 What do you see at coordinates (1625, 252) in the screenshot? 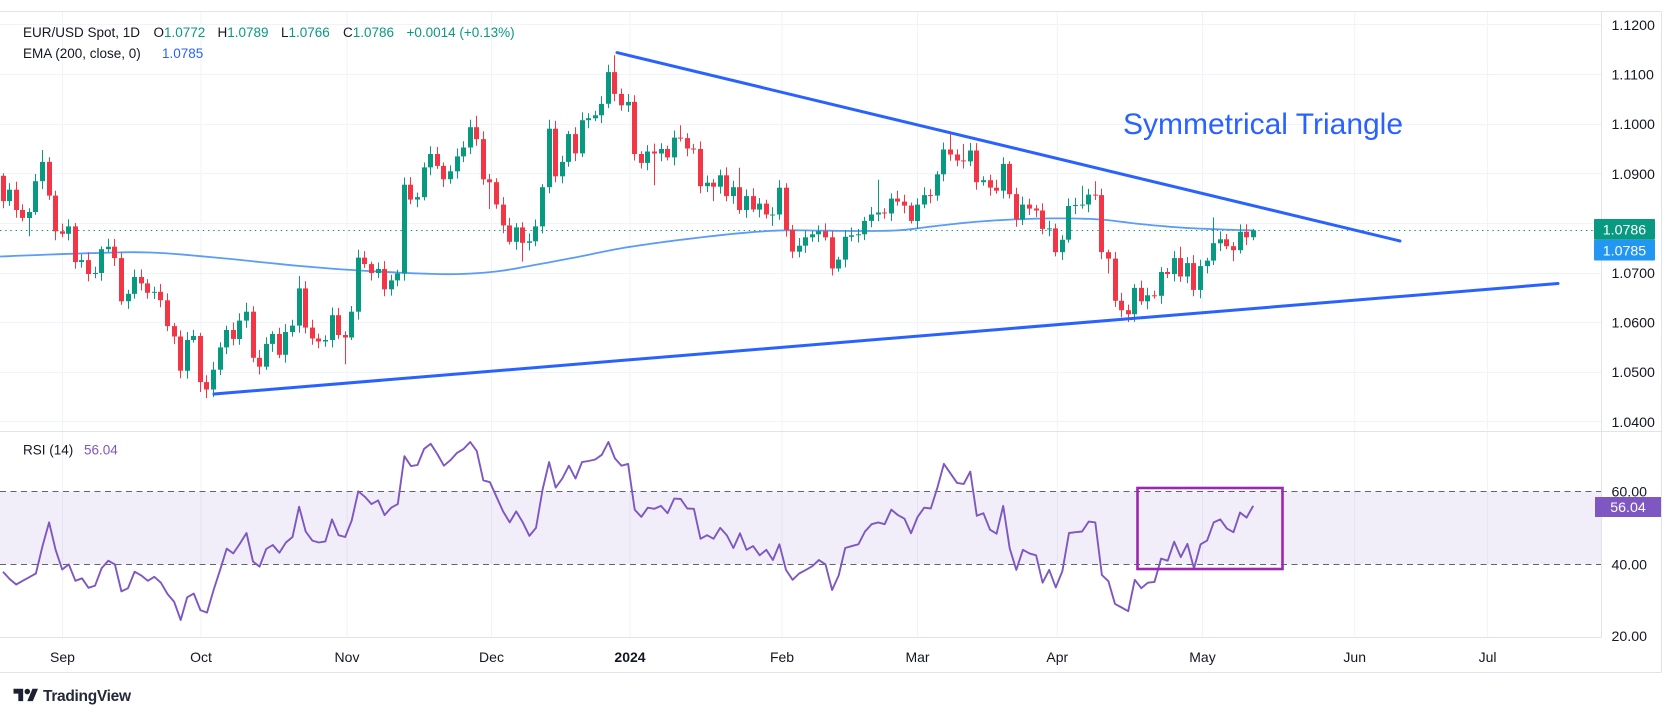
I see `svg-text: 1.0785` at bounding box center [1625, 252].